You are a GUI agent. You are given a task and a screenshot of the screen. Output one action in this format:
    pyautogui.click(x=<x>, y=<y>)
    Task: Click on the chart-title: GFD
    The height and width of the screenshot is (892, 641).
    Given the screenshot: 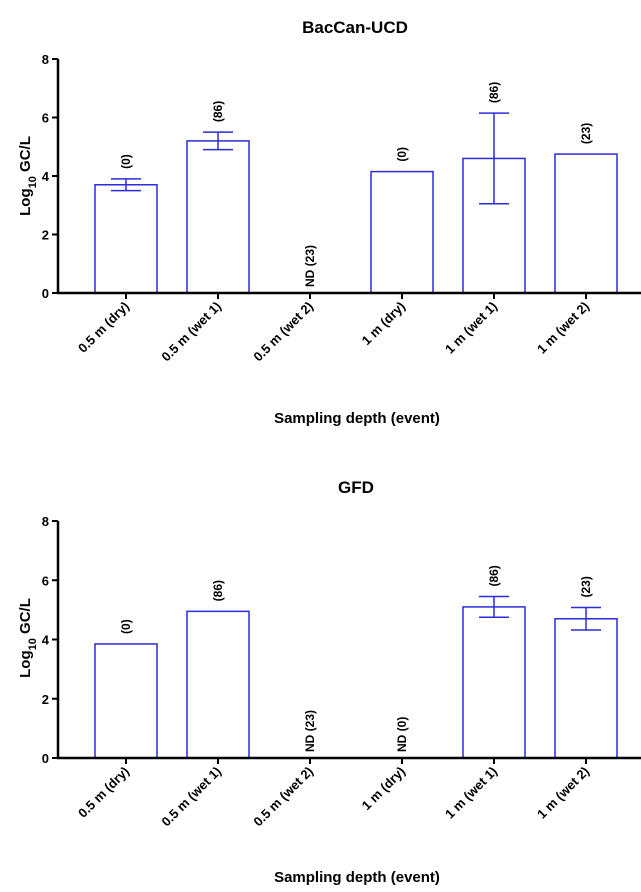 What is the action you would take?
    pyautogui.click(x=356, y=487)
    